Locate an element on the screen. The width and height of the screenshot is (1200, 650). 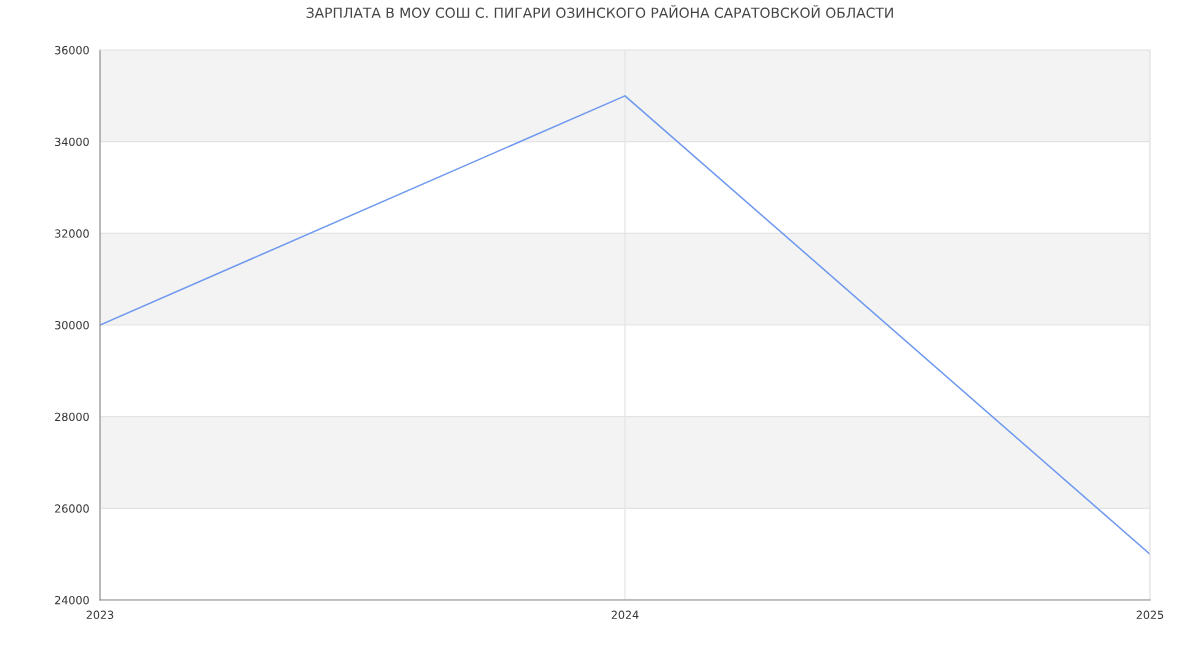
y-tick-label: 32000 is located at coordinates (72, 233).